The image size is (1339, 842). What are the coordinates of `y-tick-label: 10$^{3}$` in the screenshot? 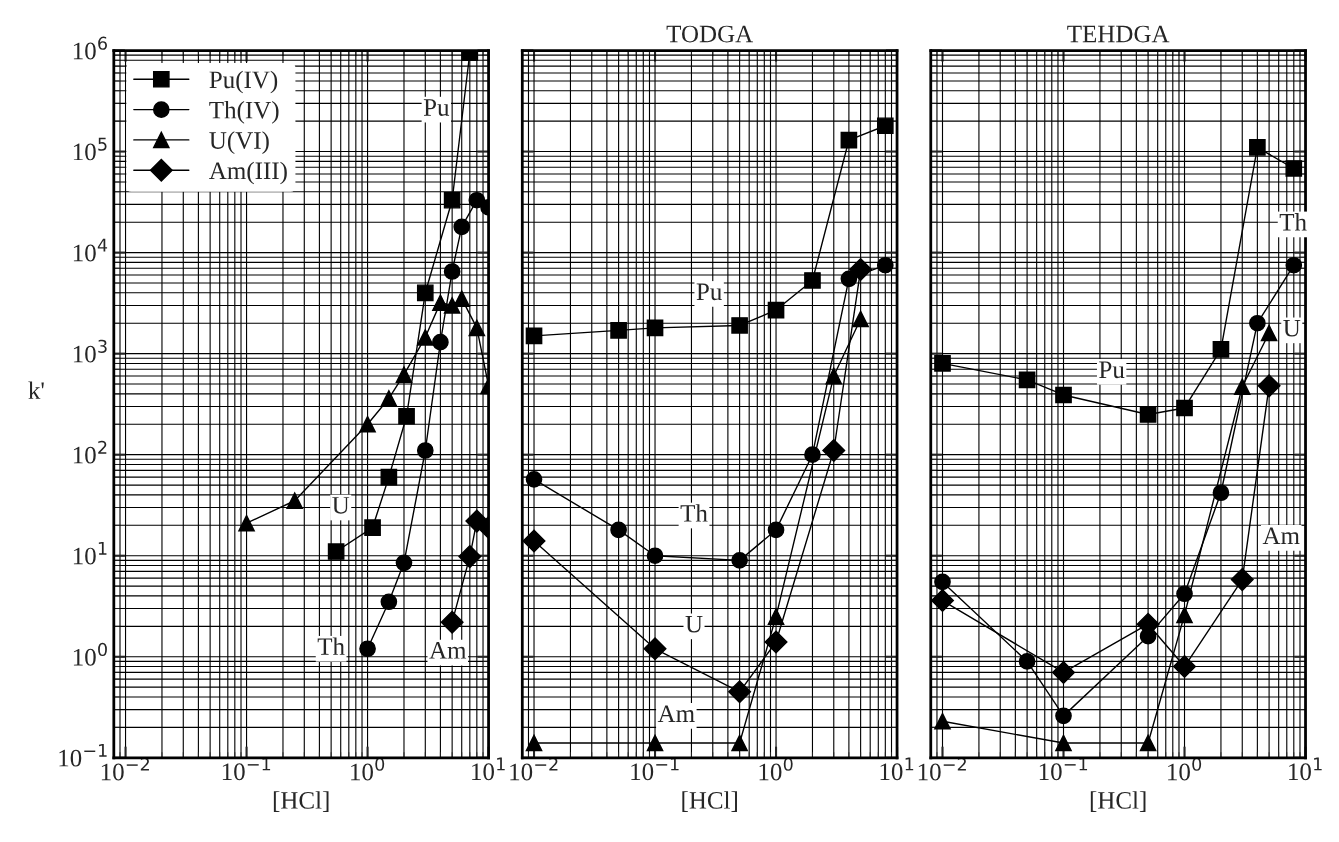 It's located at (90, 351).